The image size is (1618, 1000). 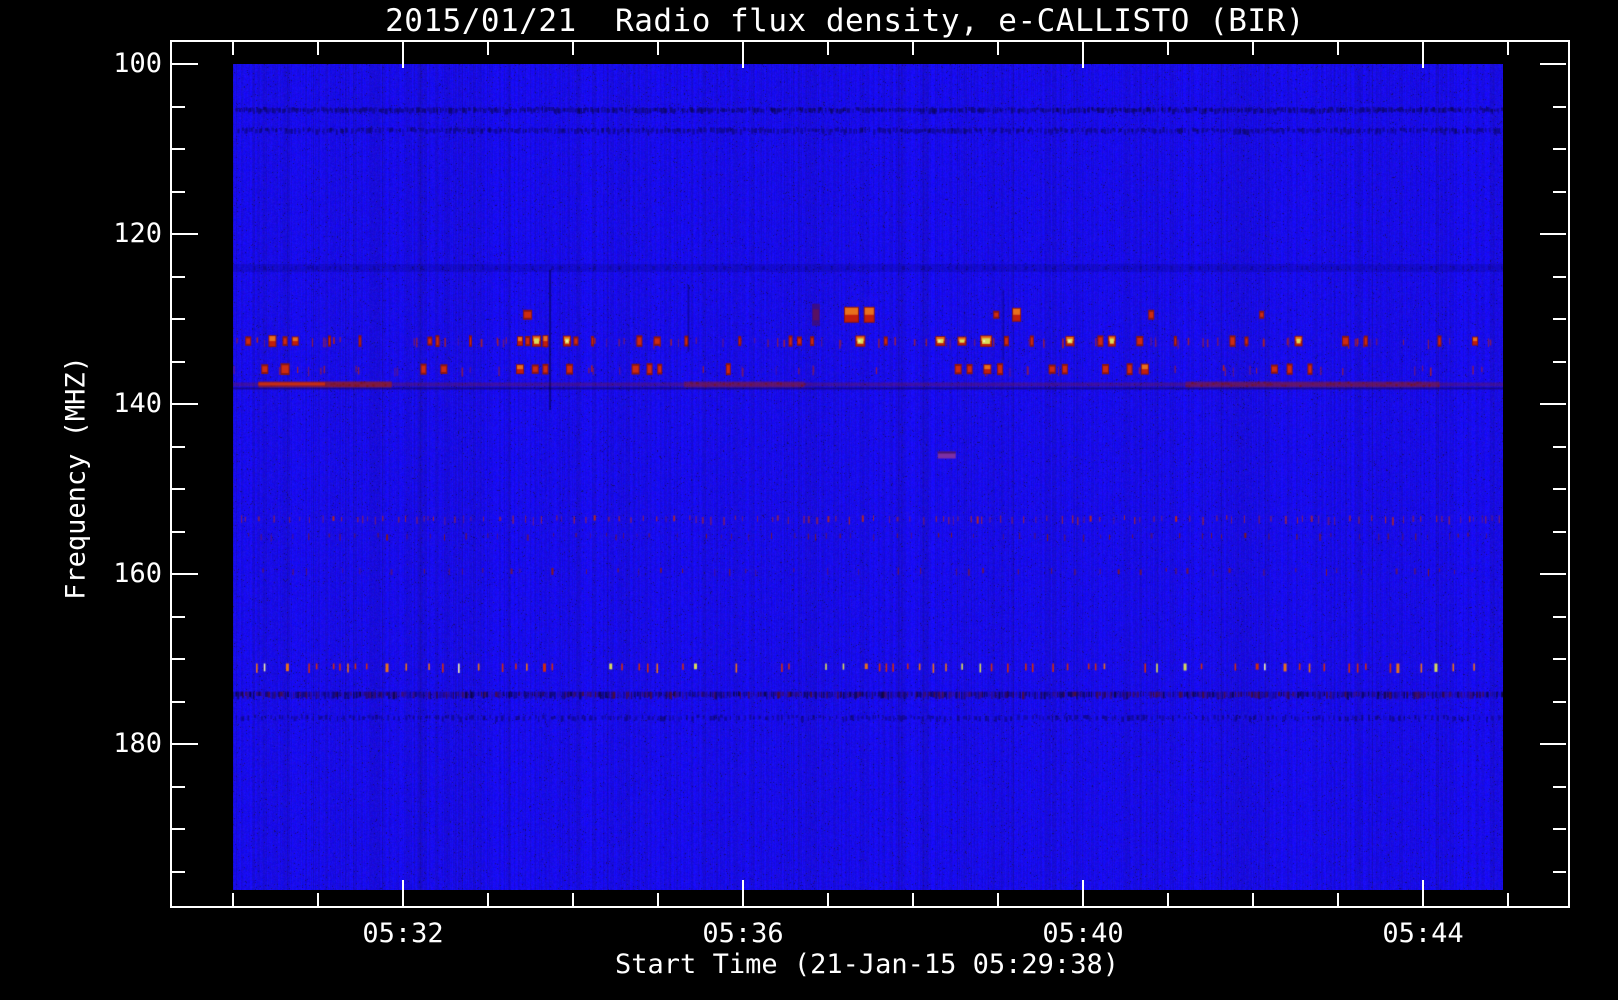 I want to click on x-tick-label: 05:36, so click(x=743, y=933).